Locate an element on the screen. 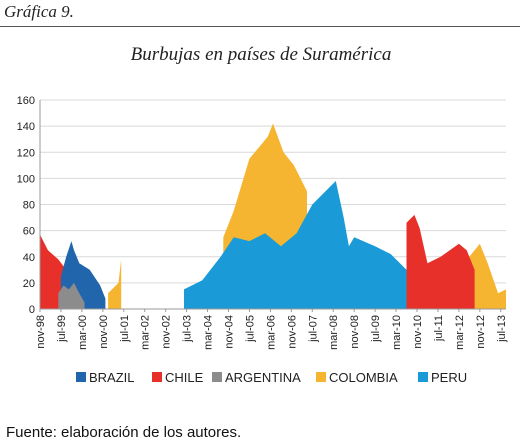  x-tick-label: jul-11 is located at coordinates (439, 328).